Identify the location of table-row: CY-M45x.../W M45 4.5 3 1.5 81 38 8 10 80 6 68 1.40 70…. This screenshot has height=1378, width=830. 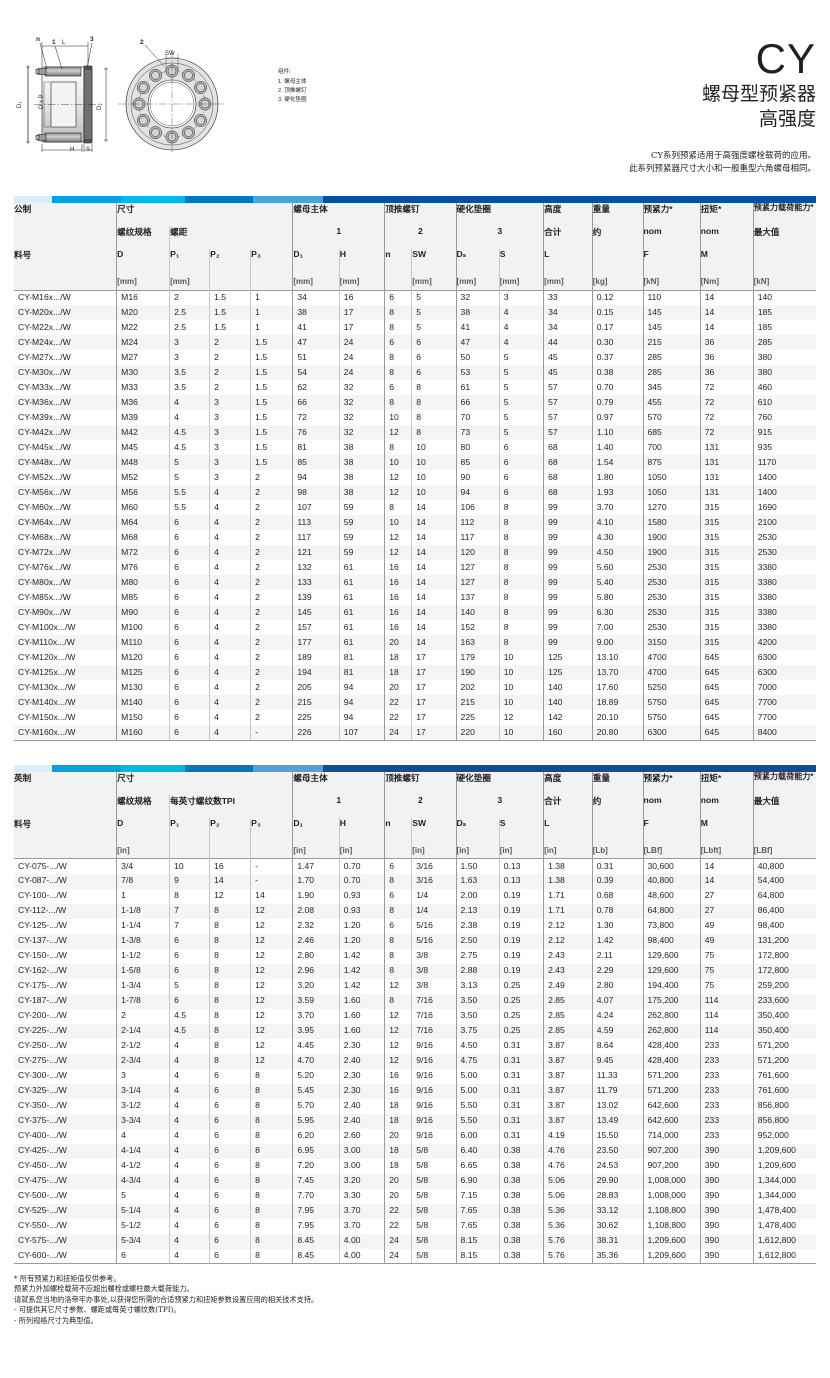
(415, 447).